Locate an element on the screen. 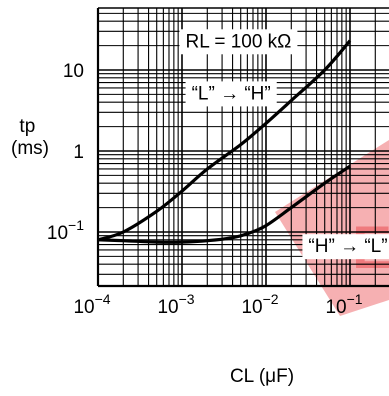 The height and width of the screenshot is (396, 389). watermark-shape is located at coordinates (332, 228).